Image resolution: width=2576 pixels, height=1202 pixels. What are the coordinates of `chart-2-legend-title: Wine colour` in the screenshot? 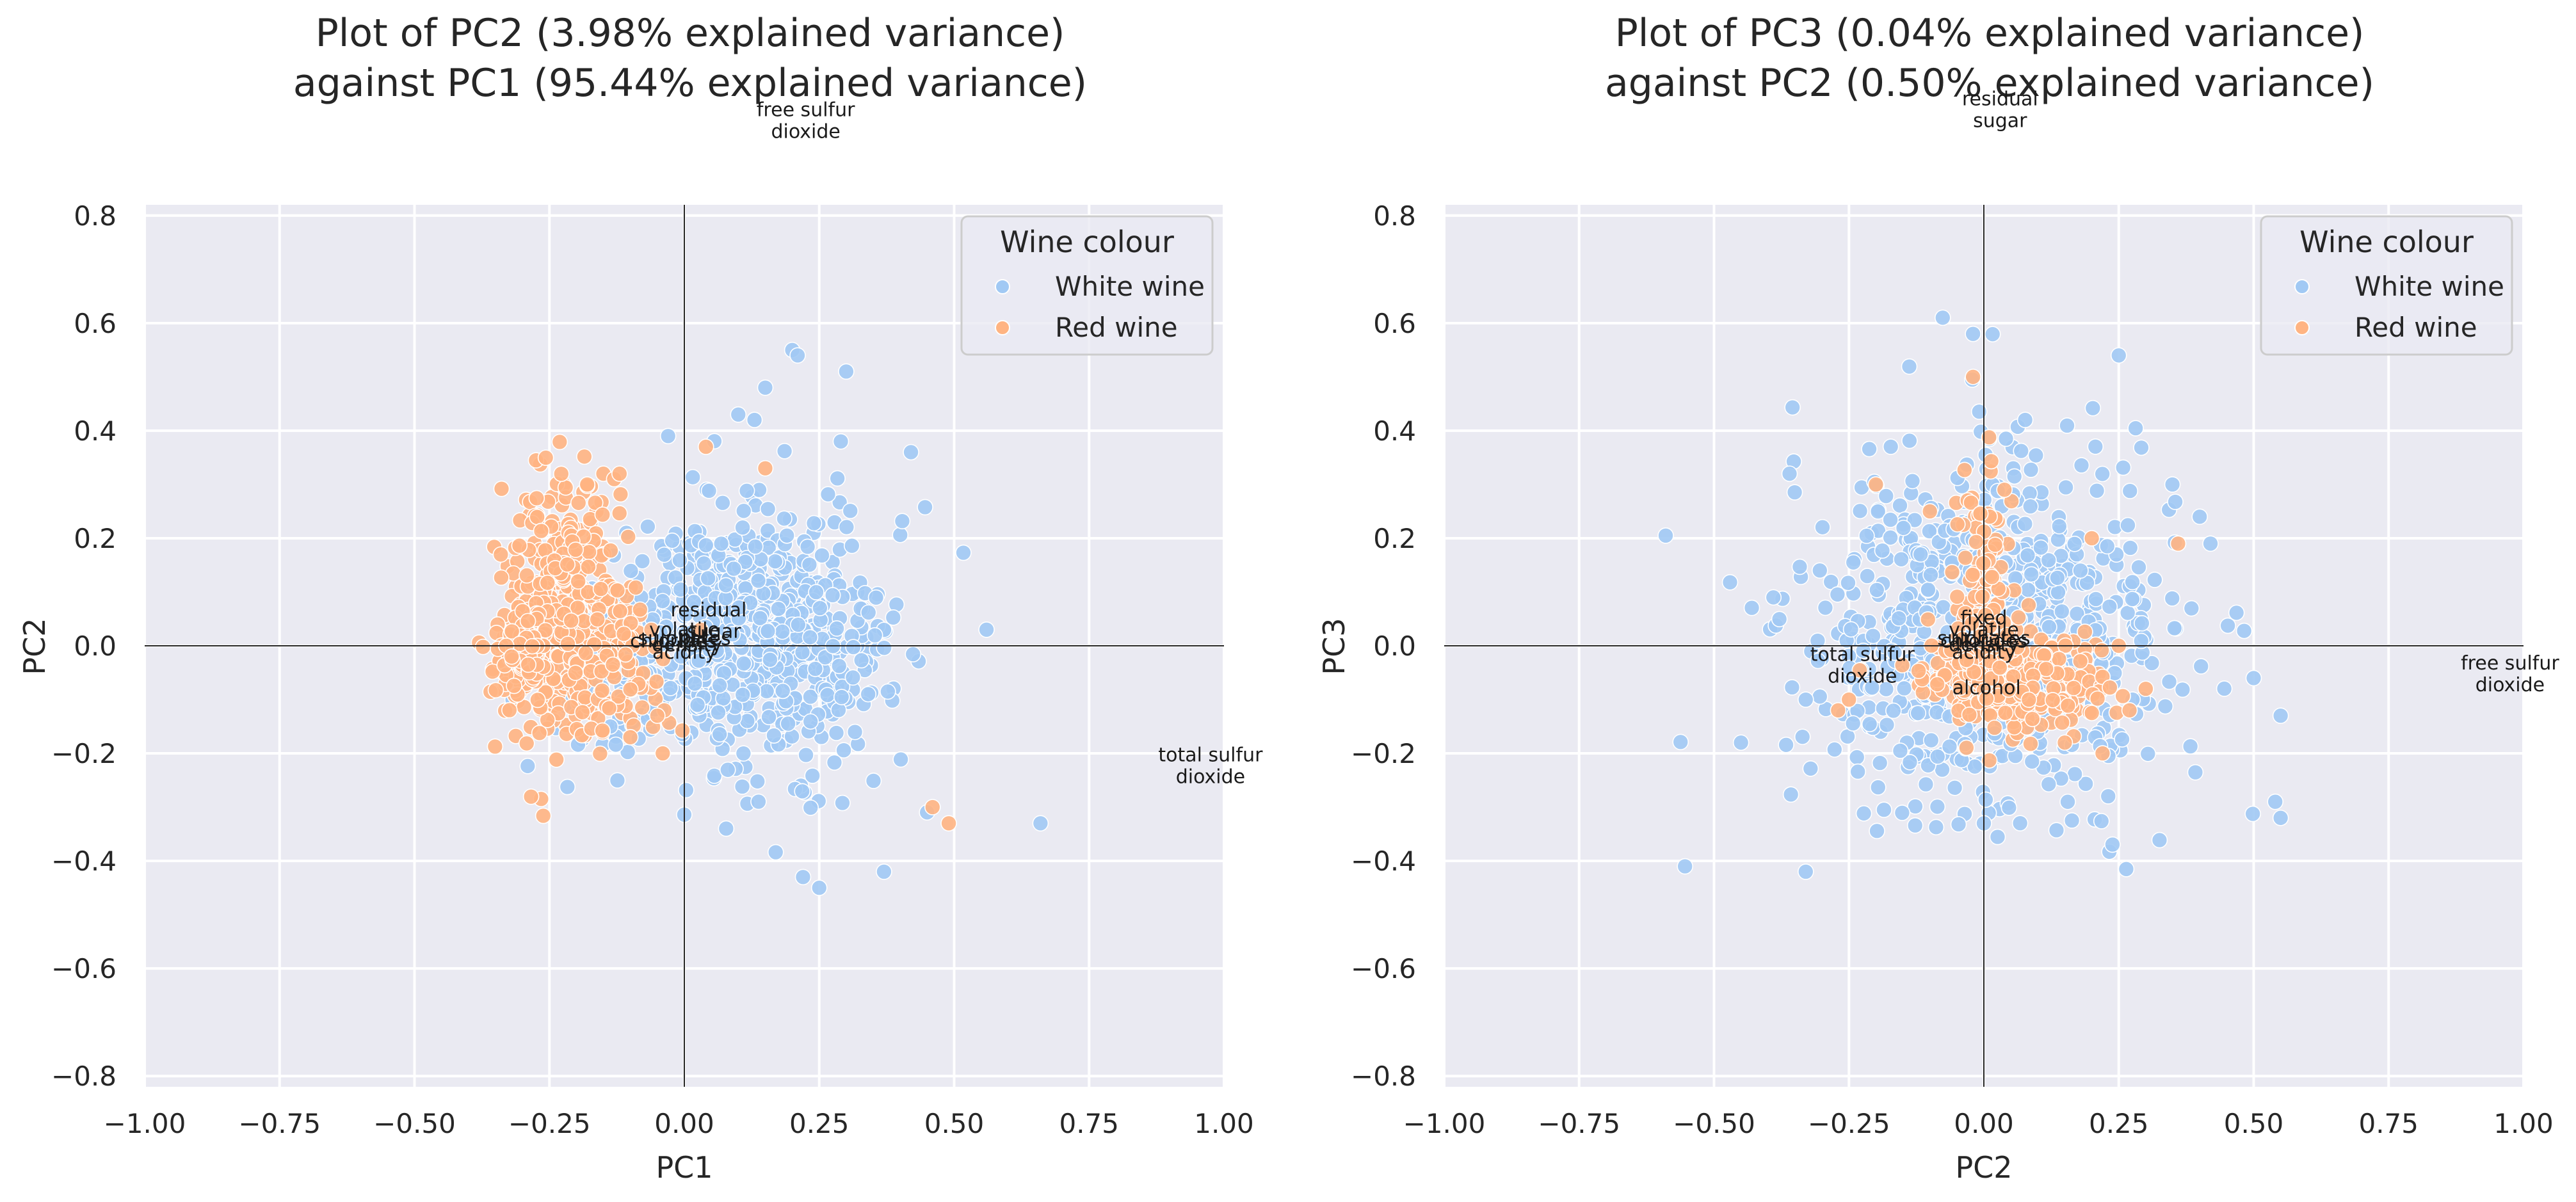 It's located at (2386, 242).